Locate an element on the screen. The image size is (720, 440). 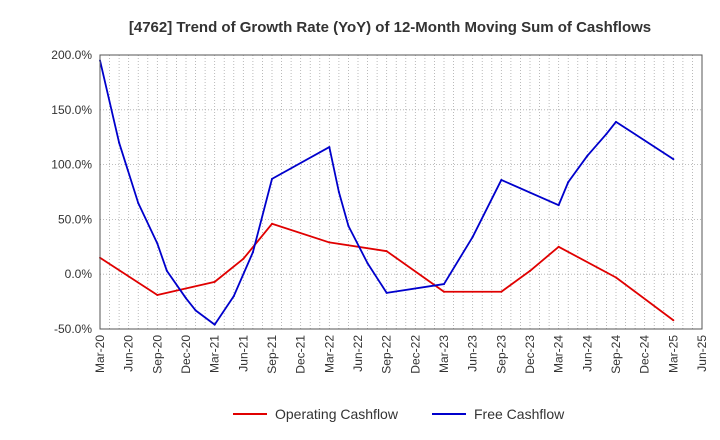
x-tick-label: Mar-22 is located at coordinates (329, 354).